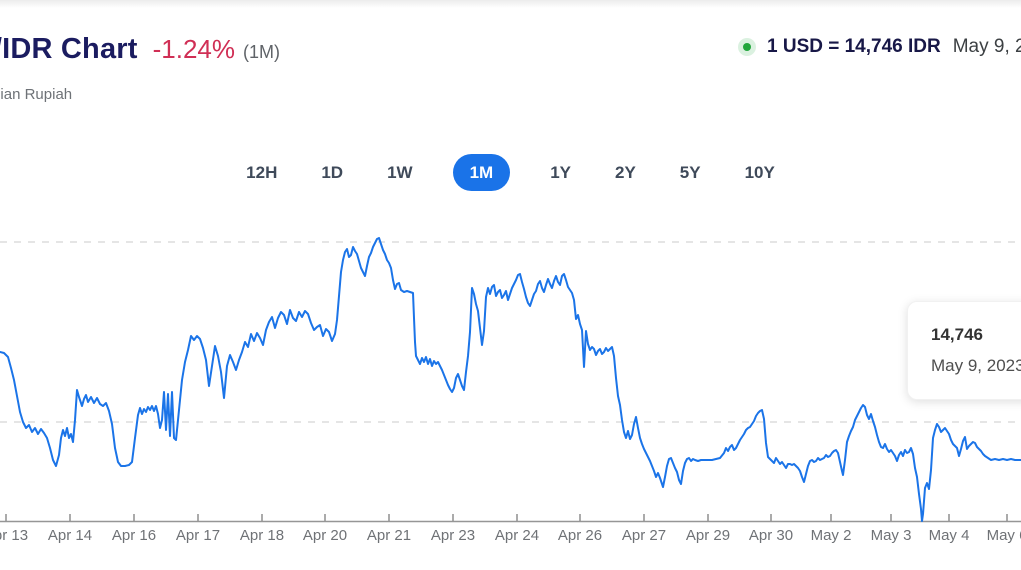 Image resolution: width=1021 pixels, height=570 pixels. What do you see at coordinates (69, 49) in the screenshot?
I see `page-title: USD/IDR Chart` at bounding box center [69, 49].